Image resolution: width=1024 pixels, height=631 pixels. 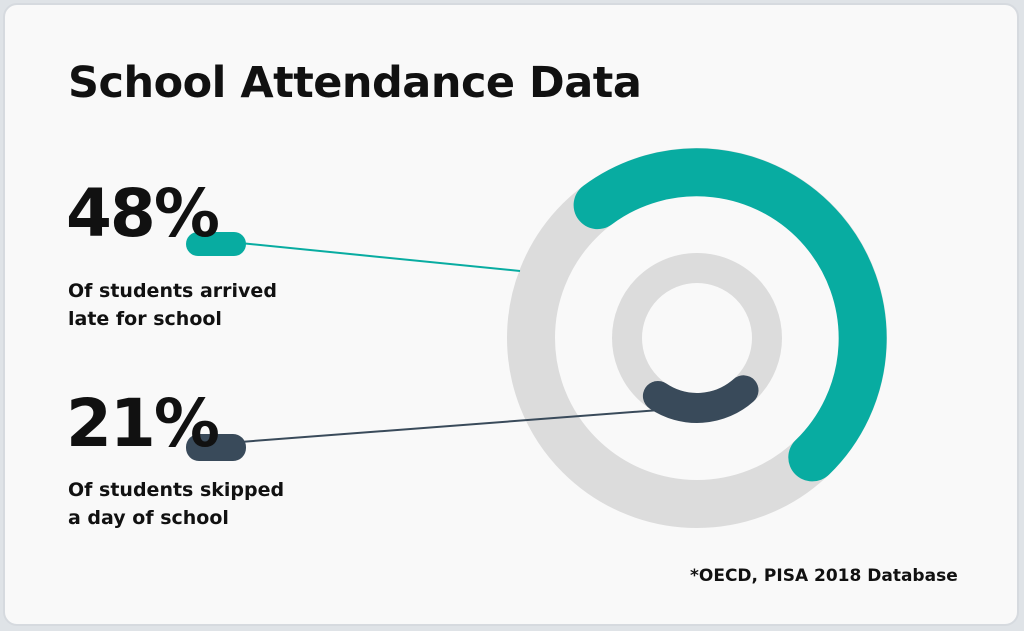 I want to click on stat-value-48: 48%, so click(x=143, y=213).